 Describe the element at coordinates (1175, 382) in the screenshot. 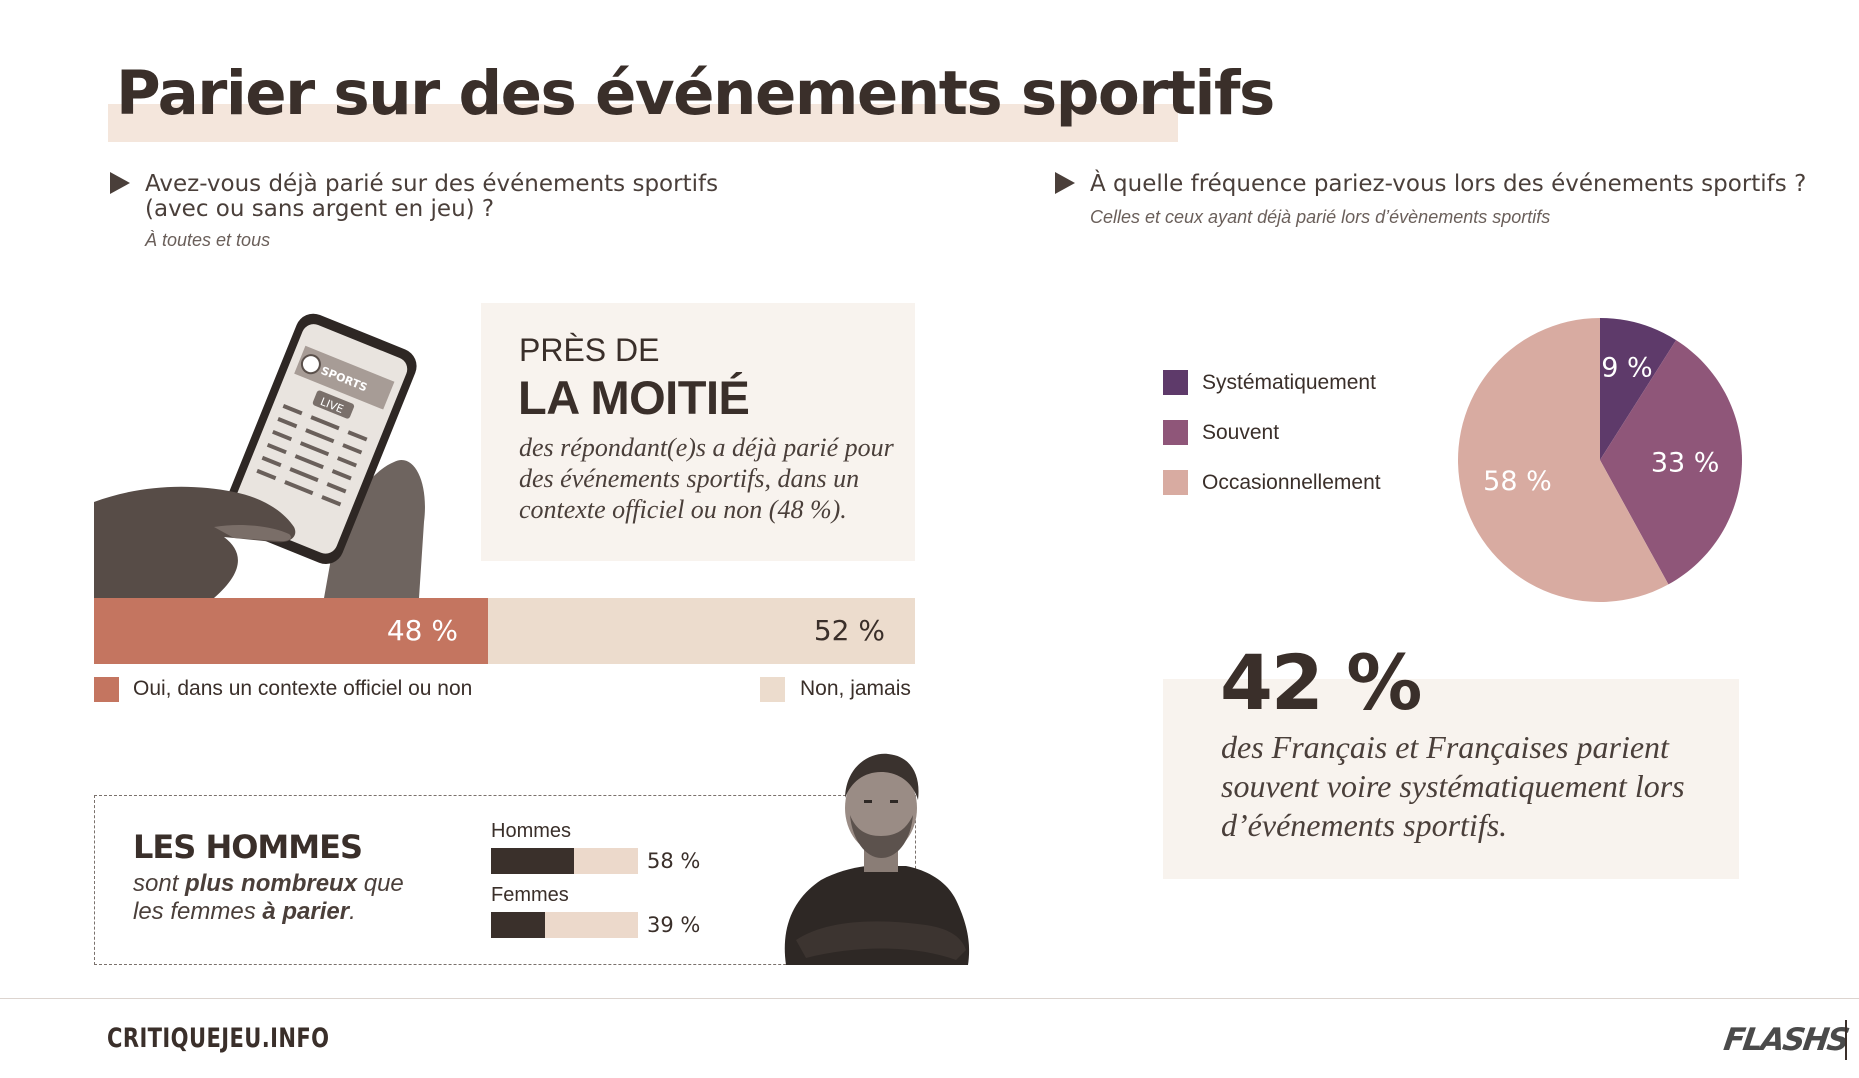

I see `pie-legend-swatch-systematique` at that location.